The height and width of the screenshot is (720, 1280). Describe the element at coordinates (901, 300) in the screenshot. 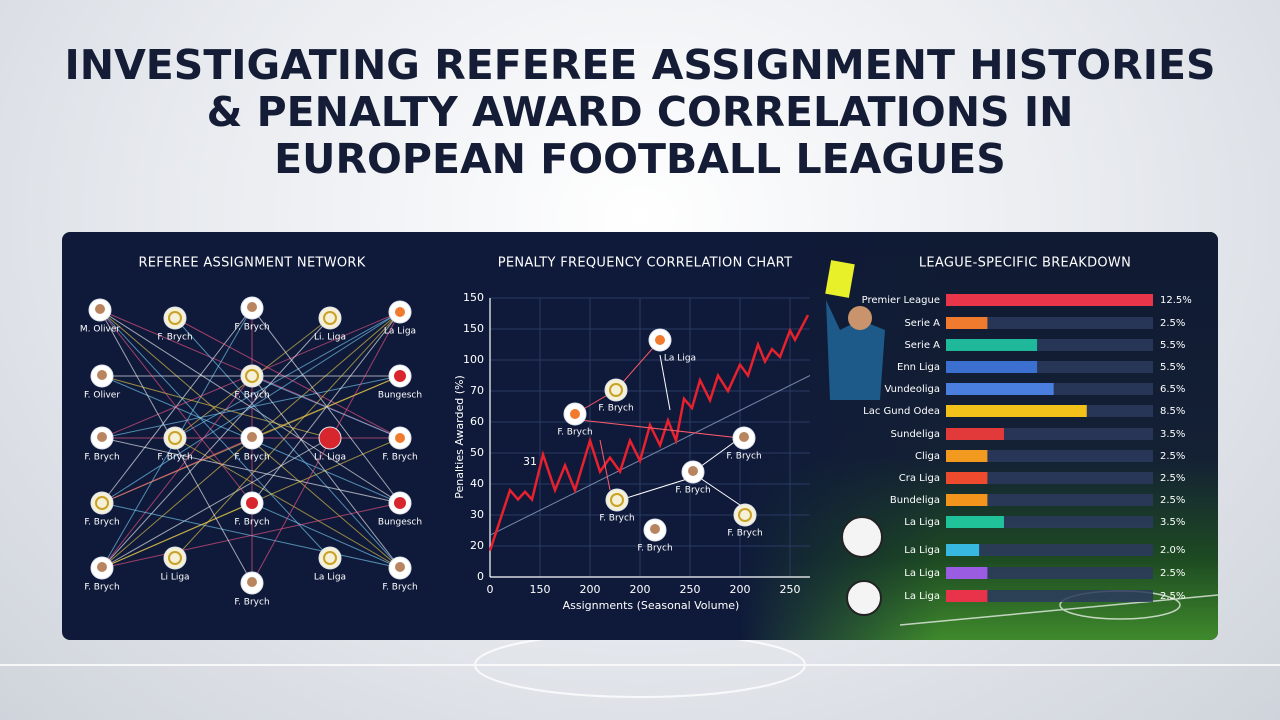

I see `category-label: Premier League` at that location.